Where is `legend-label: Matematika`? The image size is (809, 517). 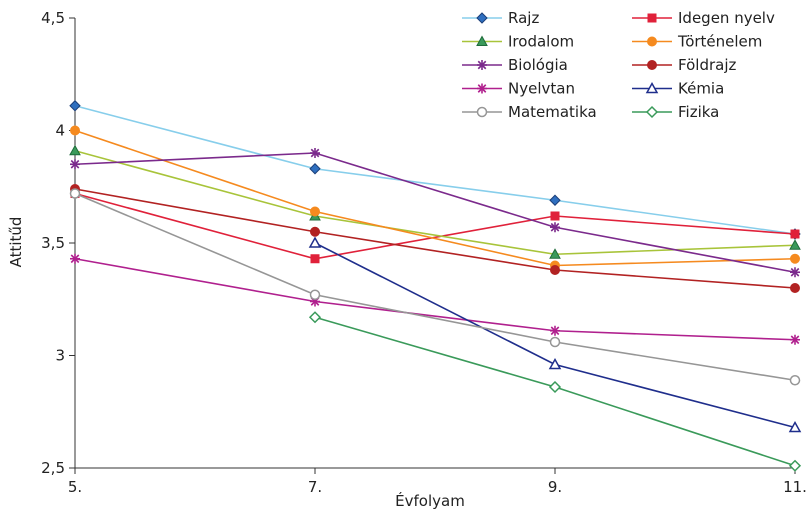 legend-label: Matematika is located at coordinates (552, 112).